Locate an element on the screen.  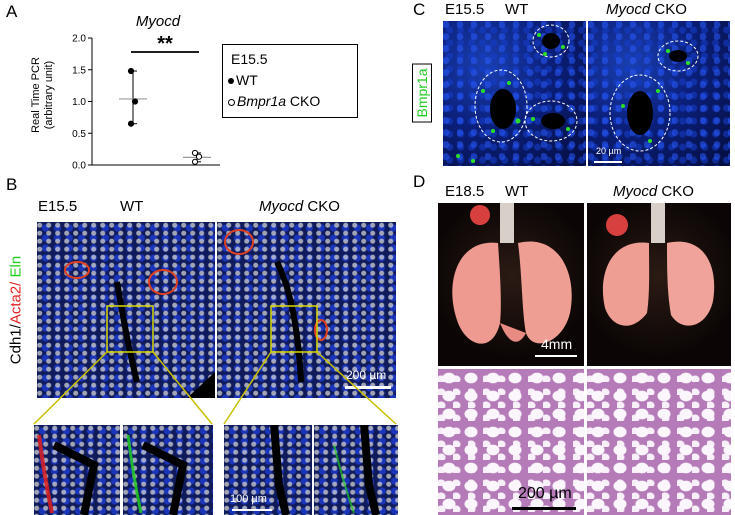
panel-b-stage: E15.5 is located at coordinates (58, 206).